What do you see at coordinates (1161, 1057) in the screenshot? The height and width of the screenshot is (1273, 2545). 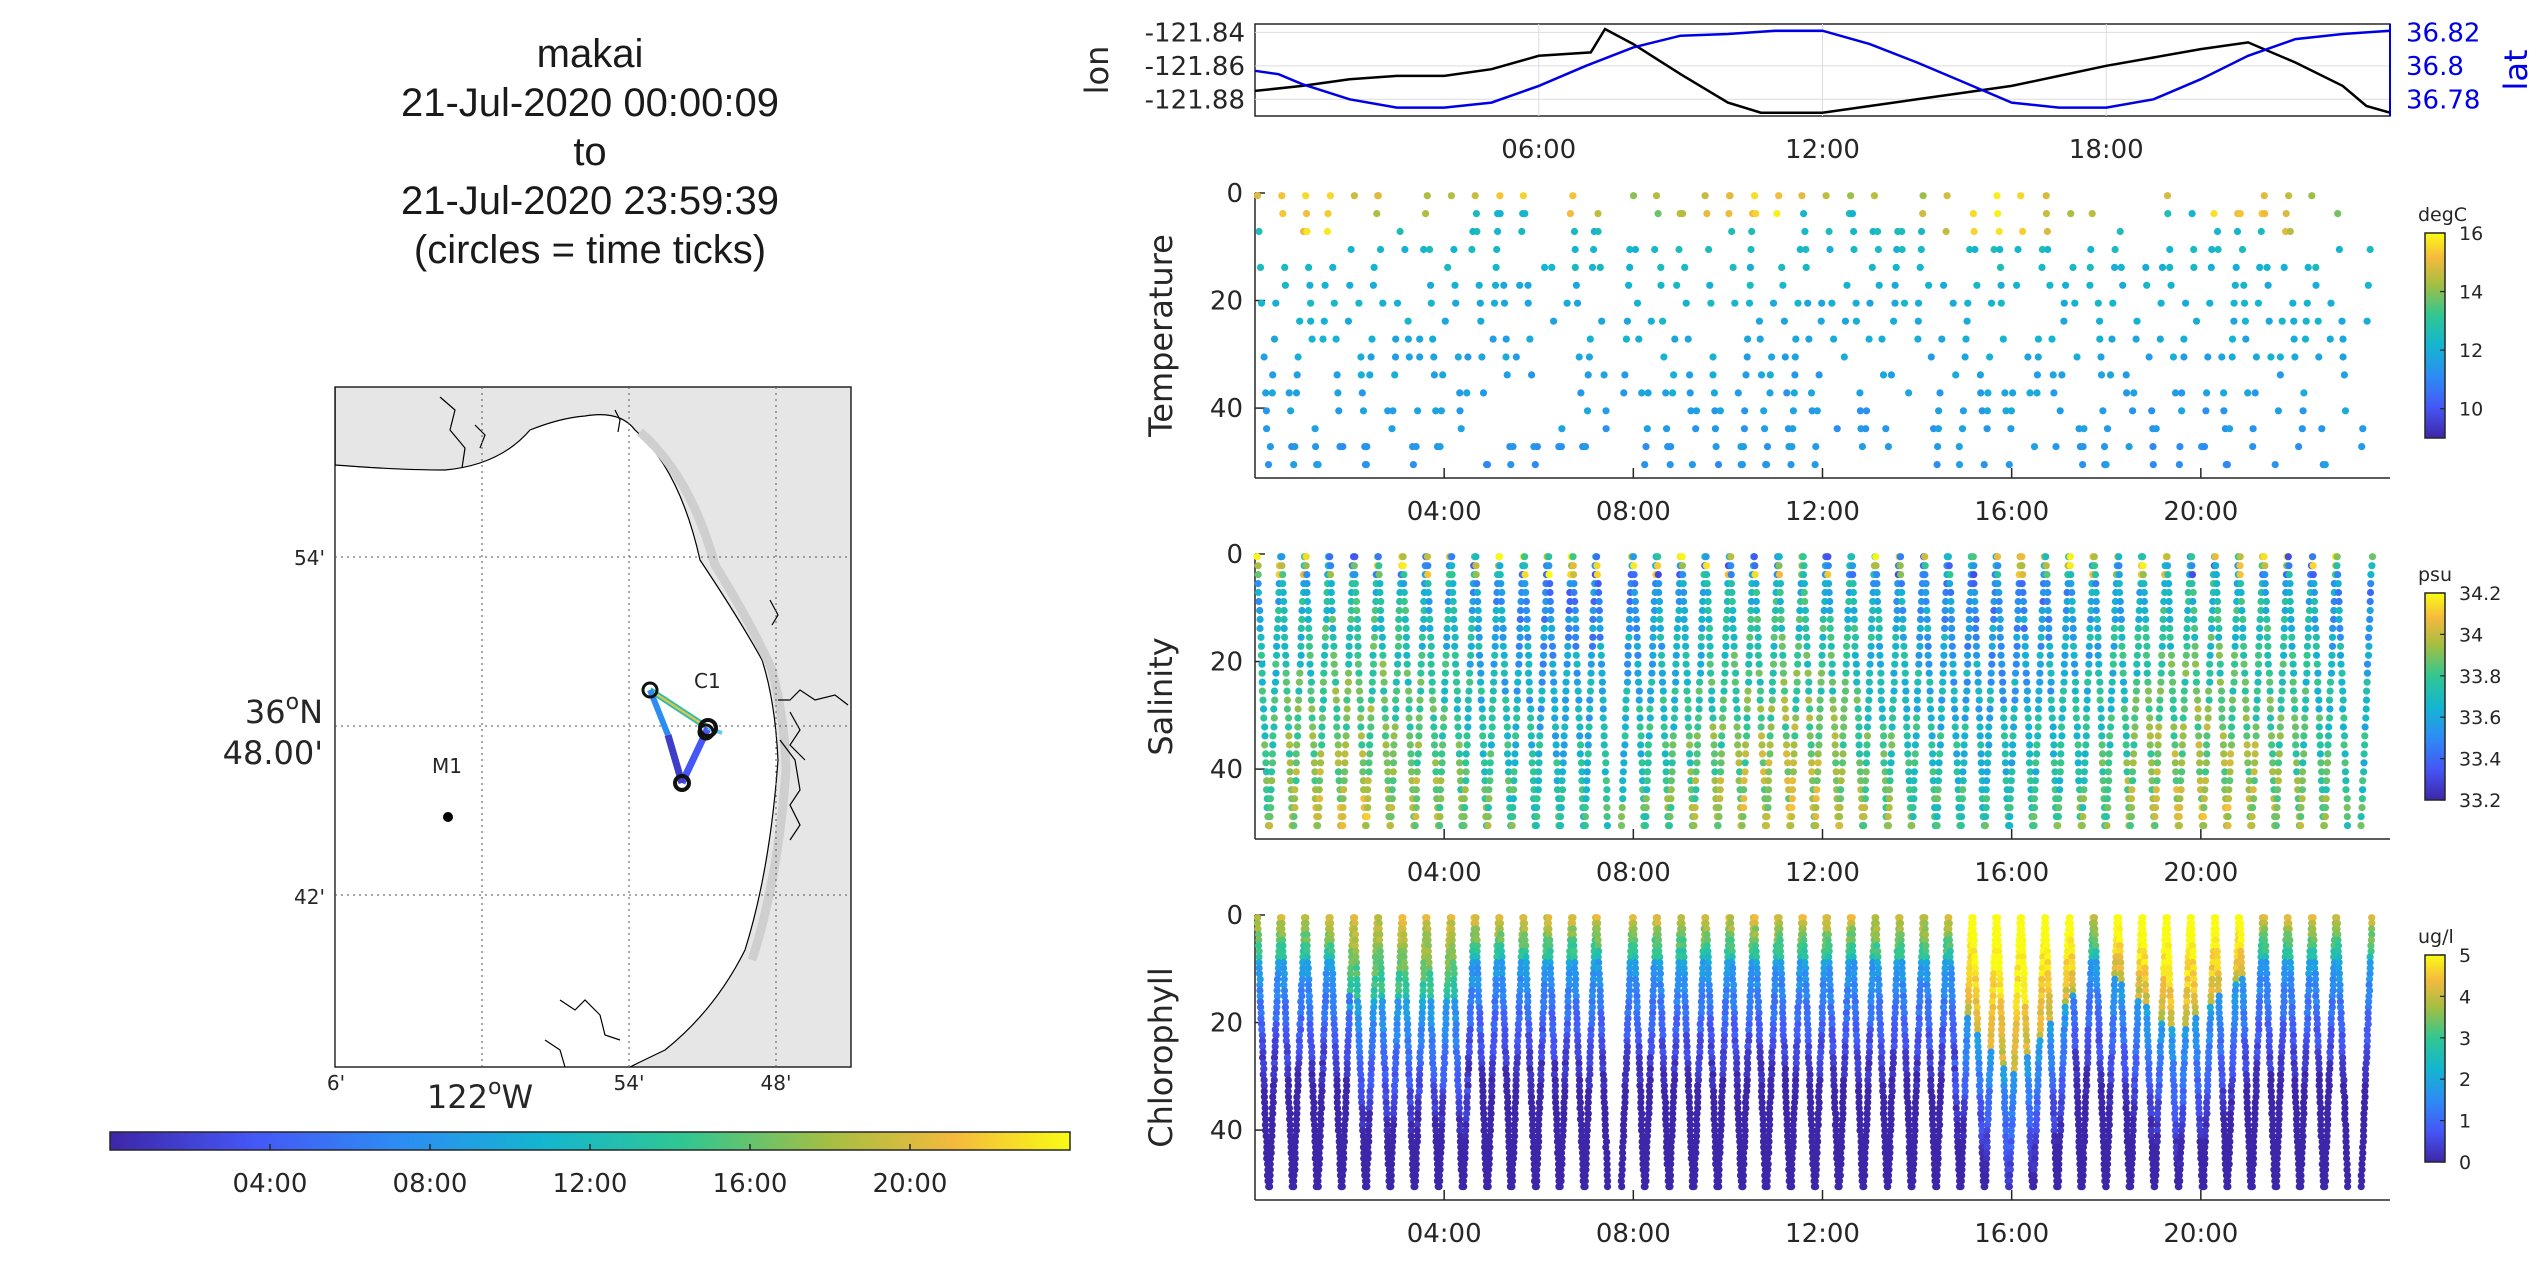 I see `chlorophyll-axis-label: Chlorophyll` at bounding box center [1161, 1057].